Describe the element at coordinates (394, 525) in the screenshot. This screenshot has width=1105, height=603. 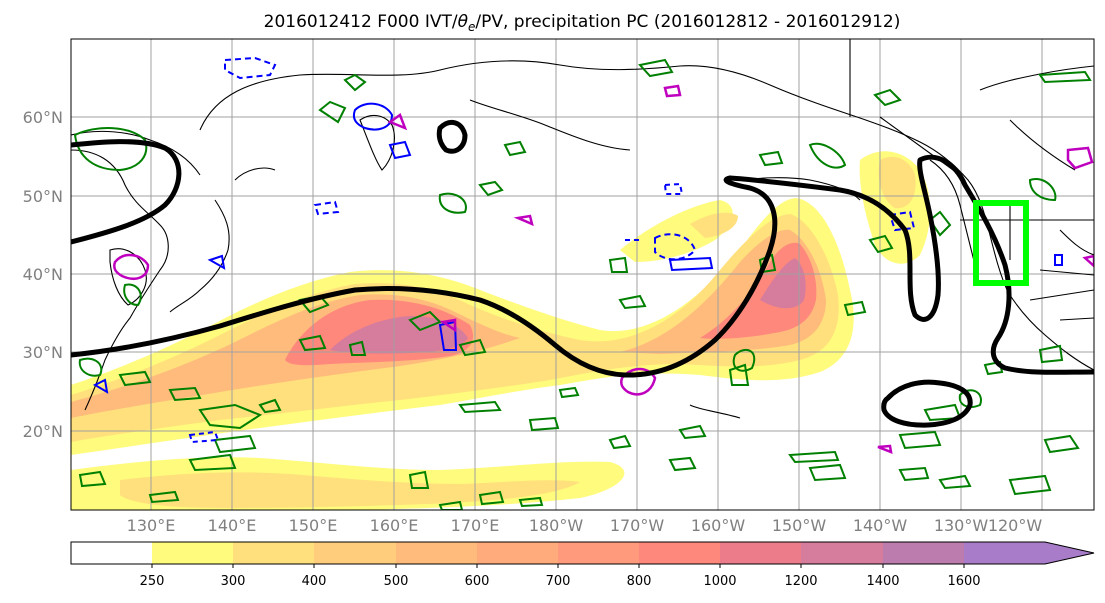
I see `lon-label: 160°E` at that location.